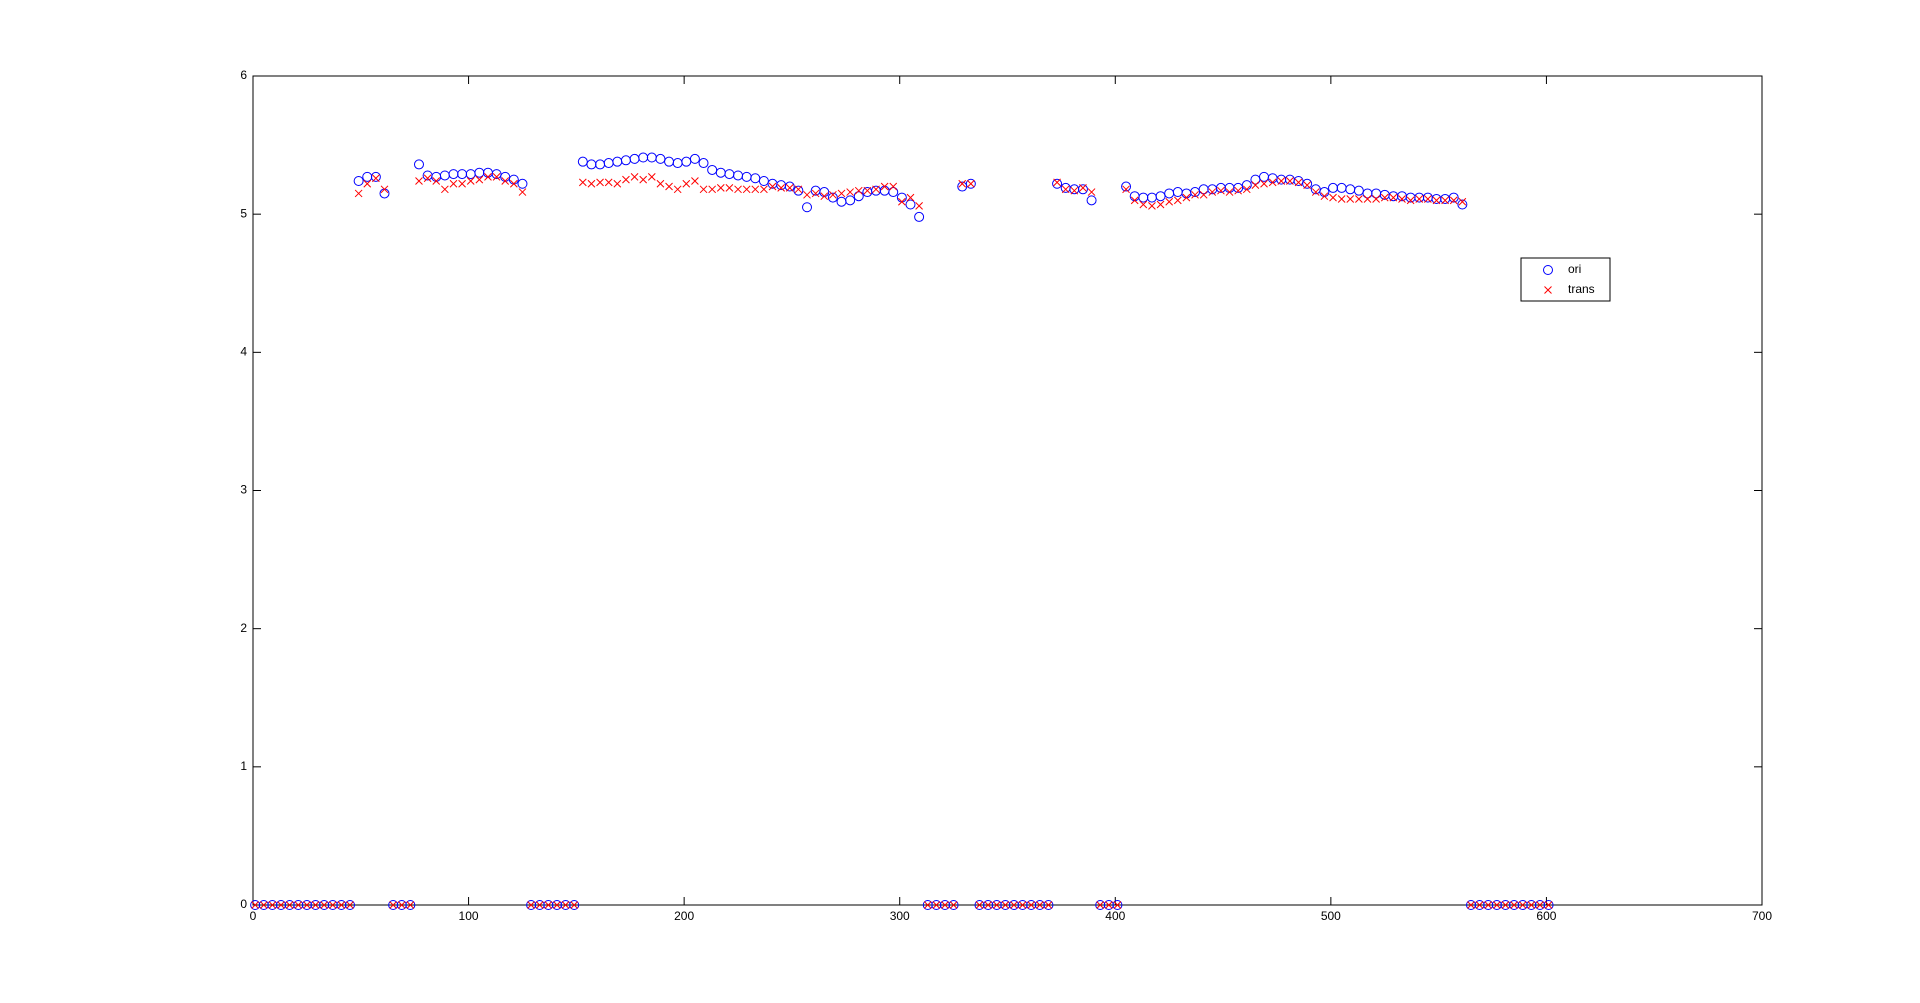 This screenshot has height=1003, width=1920. What do you see at coordinates (469, 916) in the screenshot?
I see `x-tick-label: 100` at bounding box center [469, 916].